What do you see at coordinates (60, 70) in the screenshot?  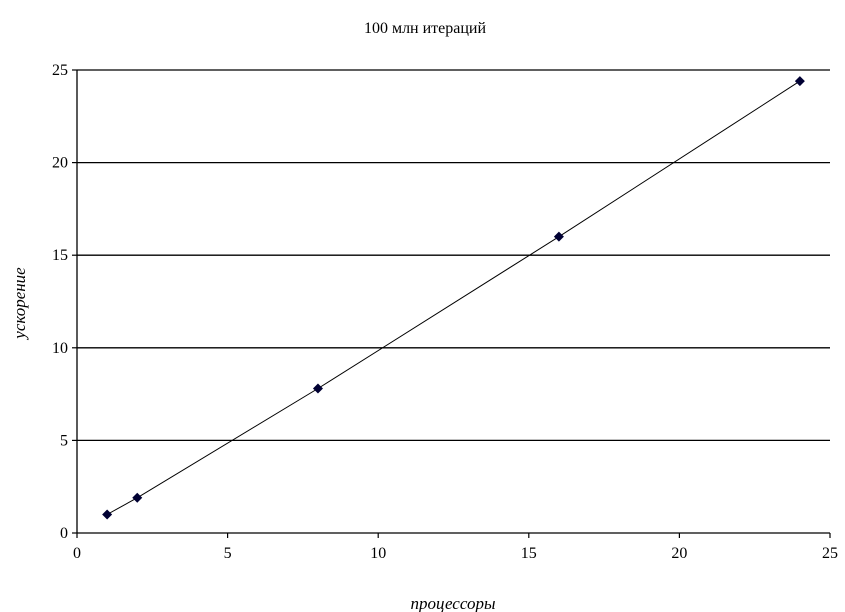 I see `y-tick-label-5: 25` at bounding box center [60, 70].